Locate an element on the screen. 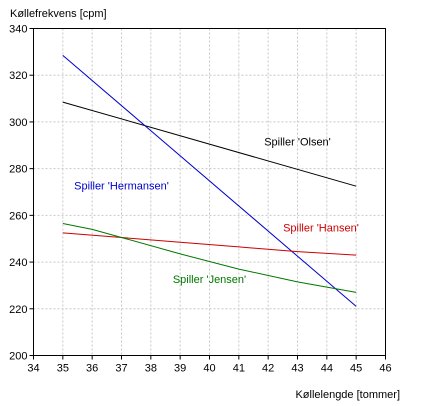 This screenshot has height=406, width=430. y-tick-label: 320 is located at coordinates (18, 76).